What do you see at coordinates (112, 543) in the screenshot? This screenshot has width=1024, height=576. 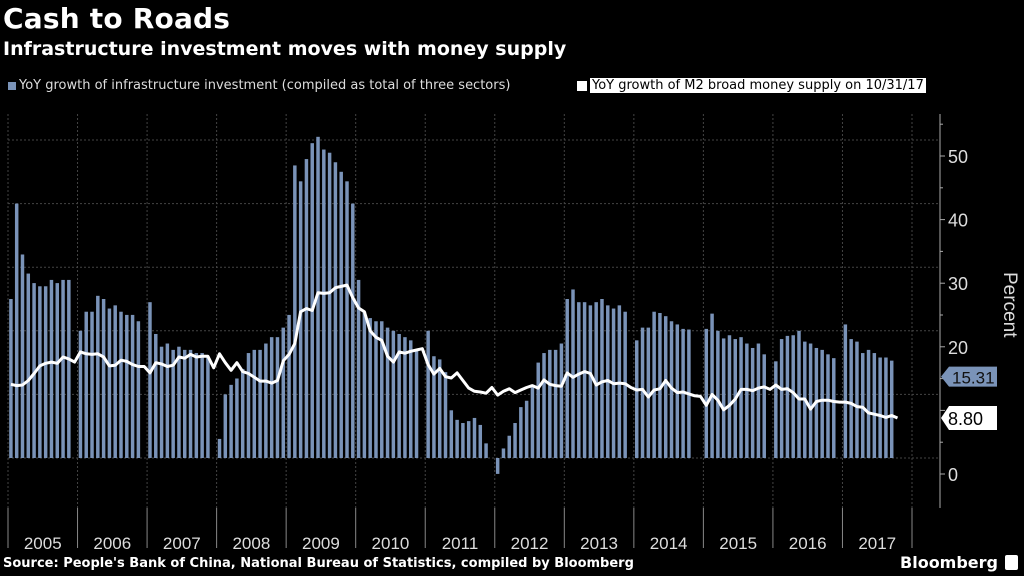 I see `x-tick-label: 2006` at bounding box center [112, 543].